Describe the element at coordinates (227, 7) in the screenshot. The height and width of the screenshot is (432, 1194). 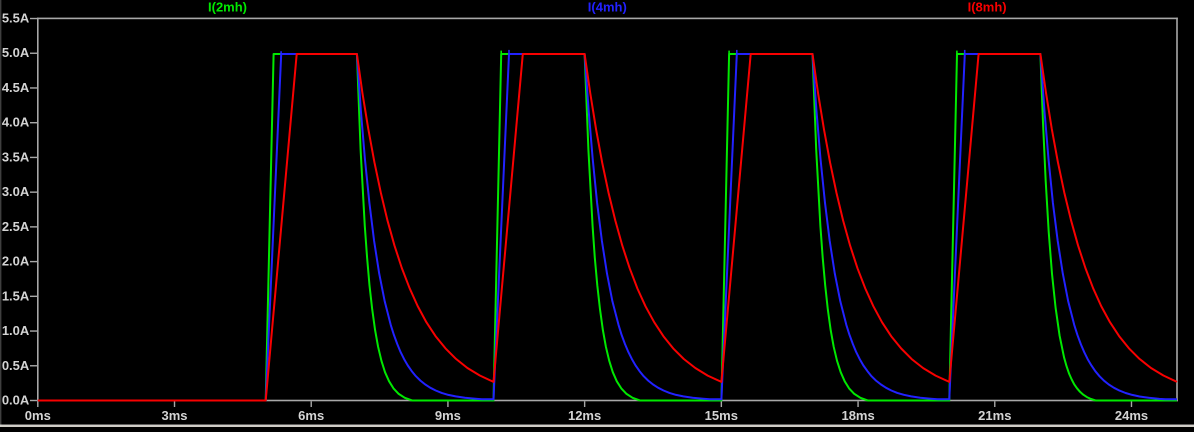
I see `svg-text: I(2mh)` at that location.